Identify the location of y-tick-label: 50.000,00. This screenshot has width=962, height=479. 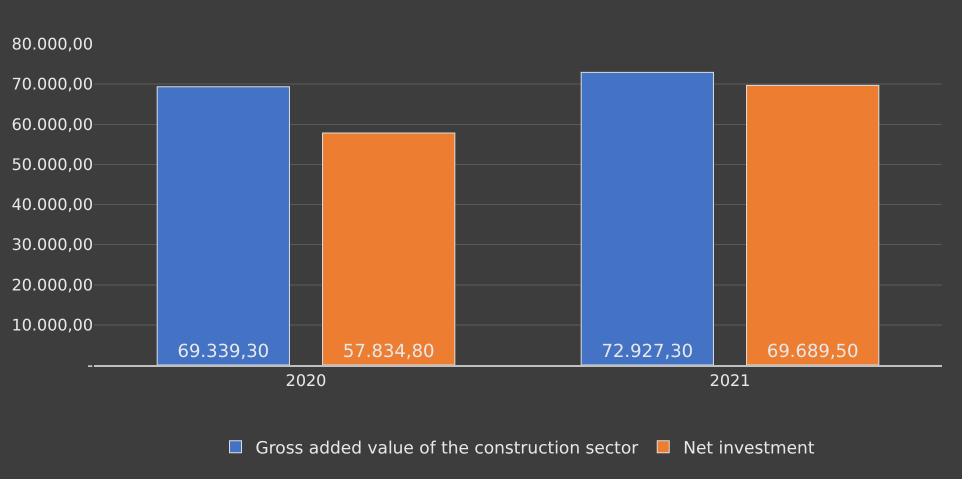
(52, 164).